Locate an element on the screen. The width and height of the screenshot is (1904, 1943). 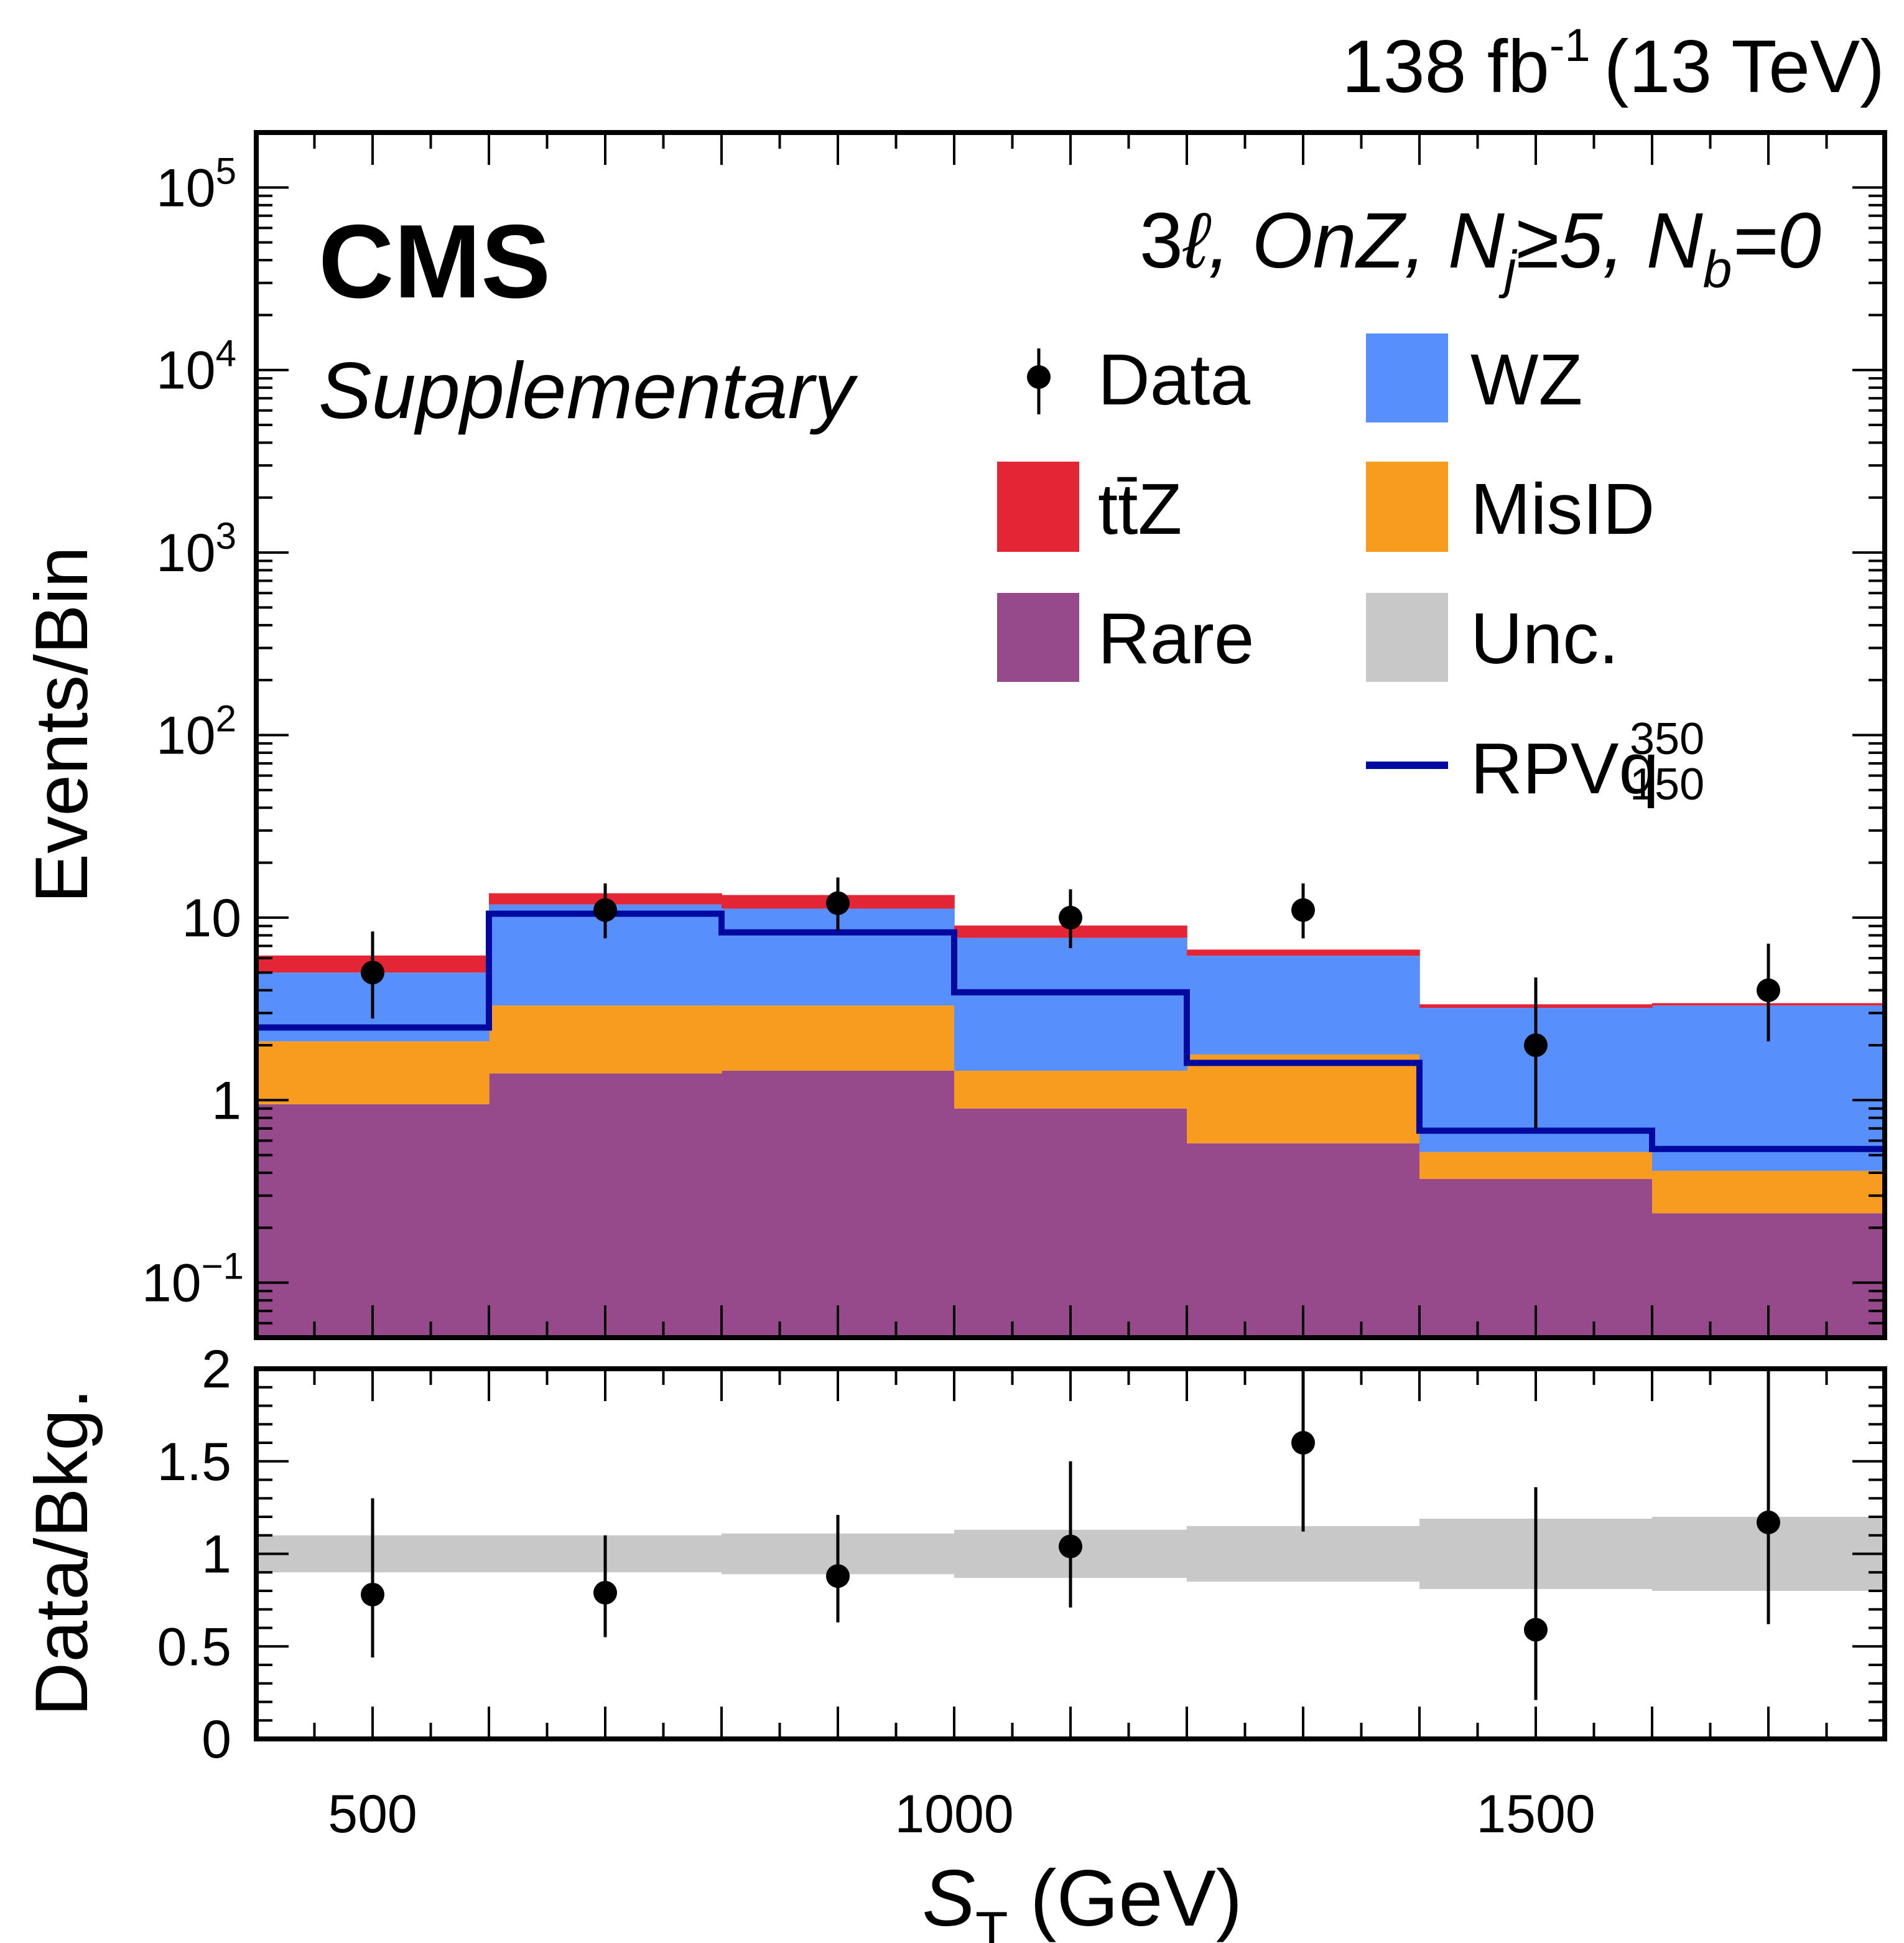
svg-text: WZ is located at coordinates (1526, 379).